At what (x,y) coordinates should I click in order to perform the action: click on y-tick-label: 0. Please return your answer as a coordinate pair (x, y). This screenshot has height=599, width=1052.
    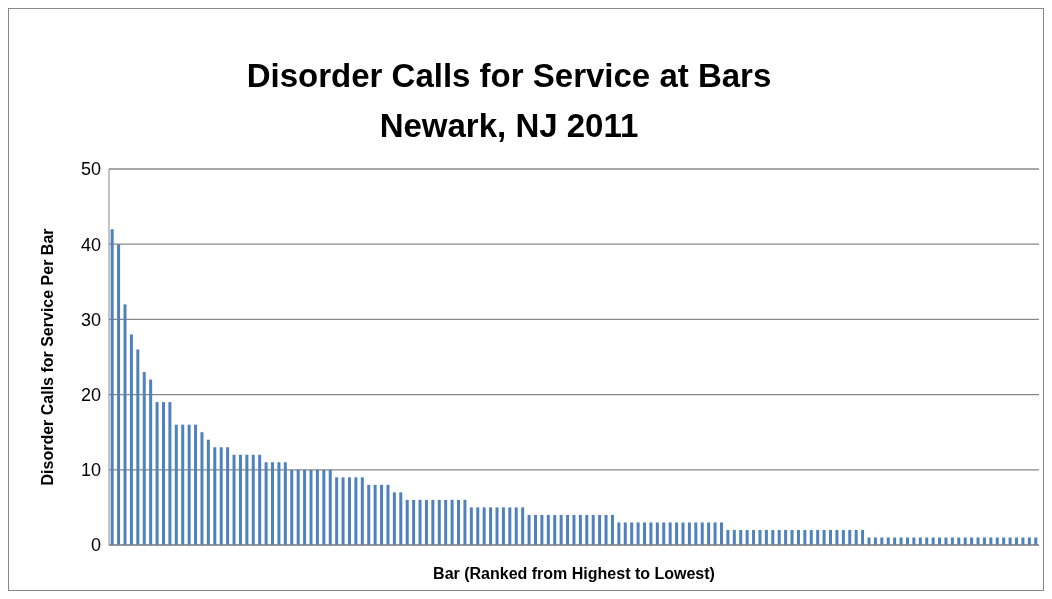
    Looking at the image, I should click on (95, 545).